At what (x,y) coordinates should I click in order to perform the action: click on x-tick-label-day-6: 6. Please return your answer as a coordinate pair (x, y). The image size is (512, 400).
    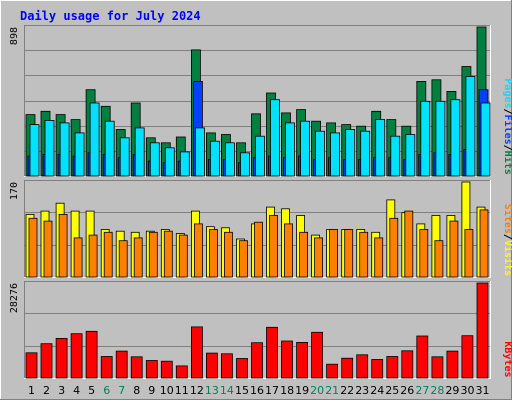
    Looking at the image, I should click on (106, 390).